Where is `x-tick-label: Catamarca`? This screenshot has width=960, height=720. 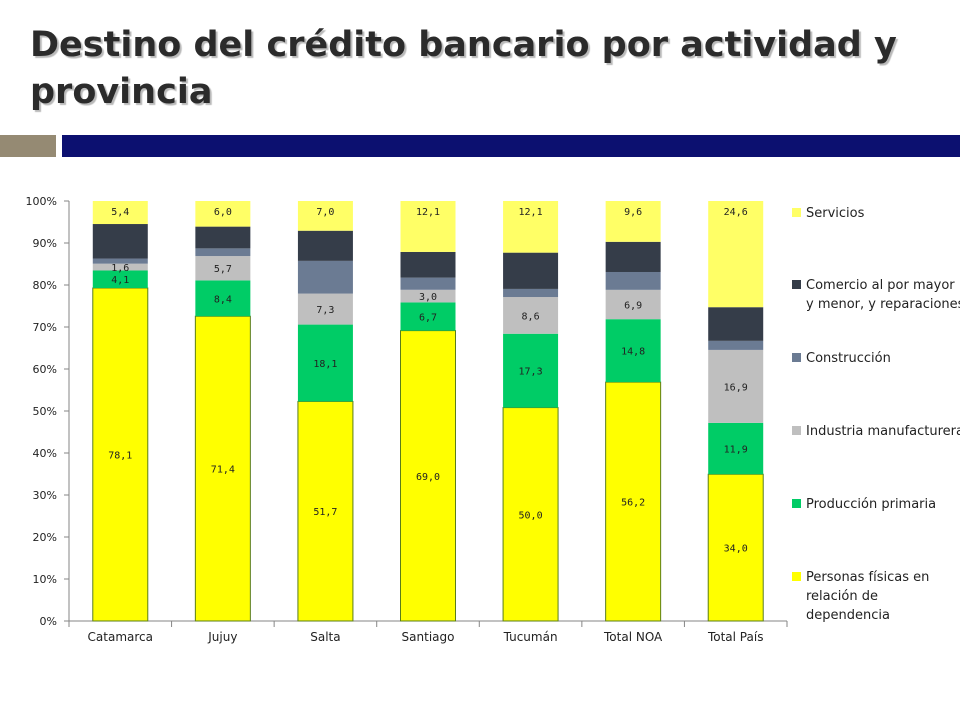 x-tick-label: Catamarca is located at coordinates (120, 637).